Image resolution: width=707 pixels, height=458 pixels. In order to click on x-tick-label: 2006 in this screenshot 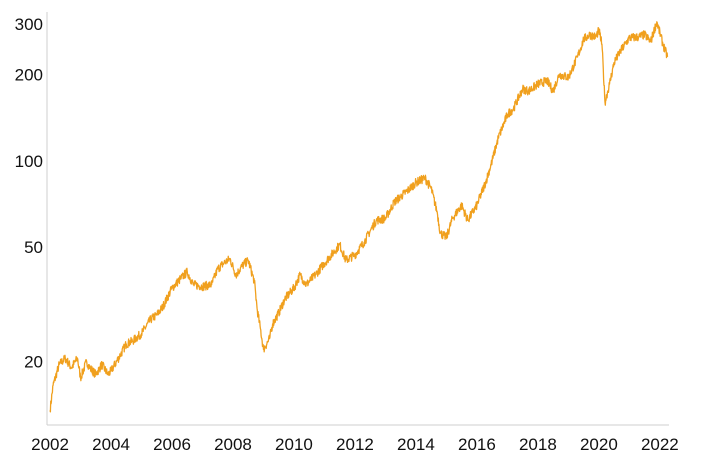, I will do `click(172, 444)`.